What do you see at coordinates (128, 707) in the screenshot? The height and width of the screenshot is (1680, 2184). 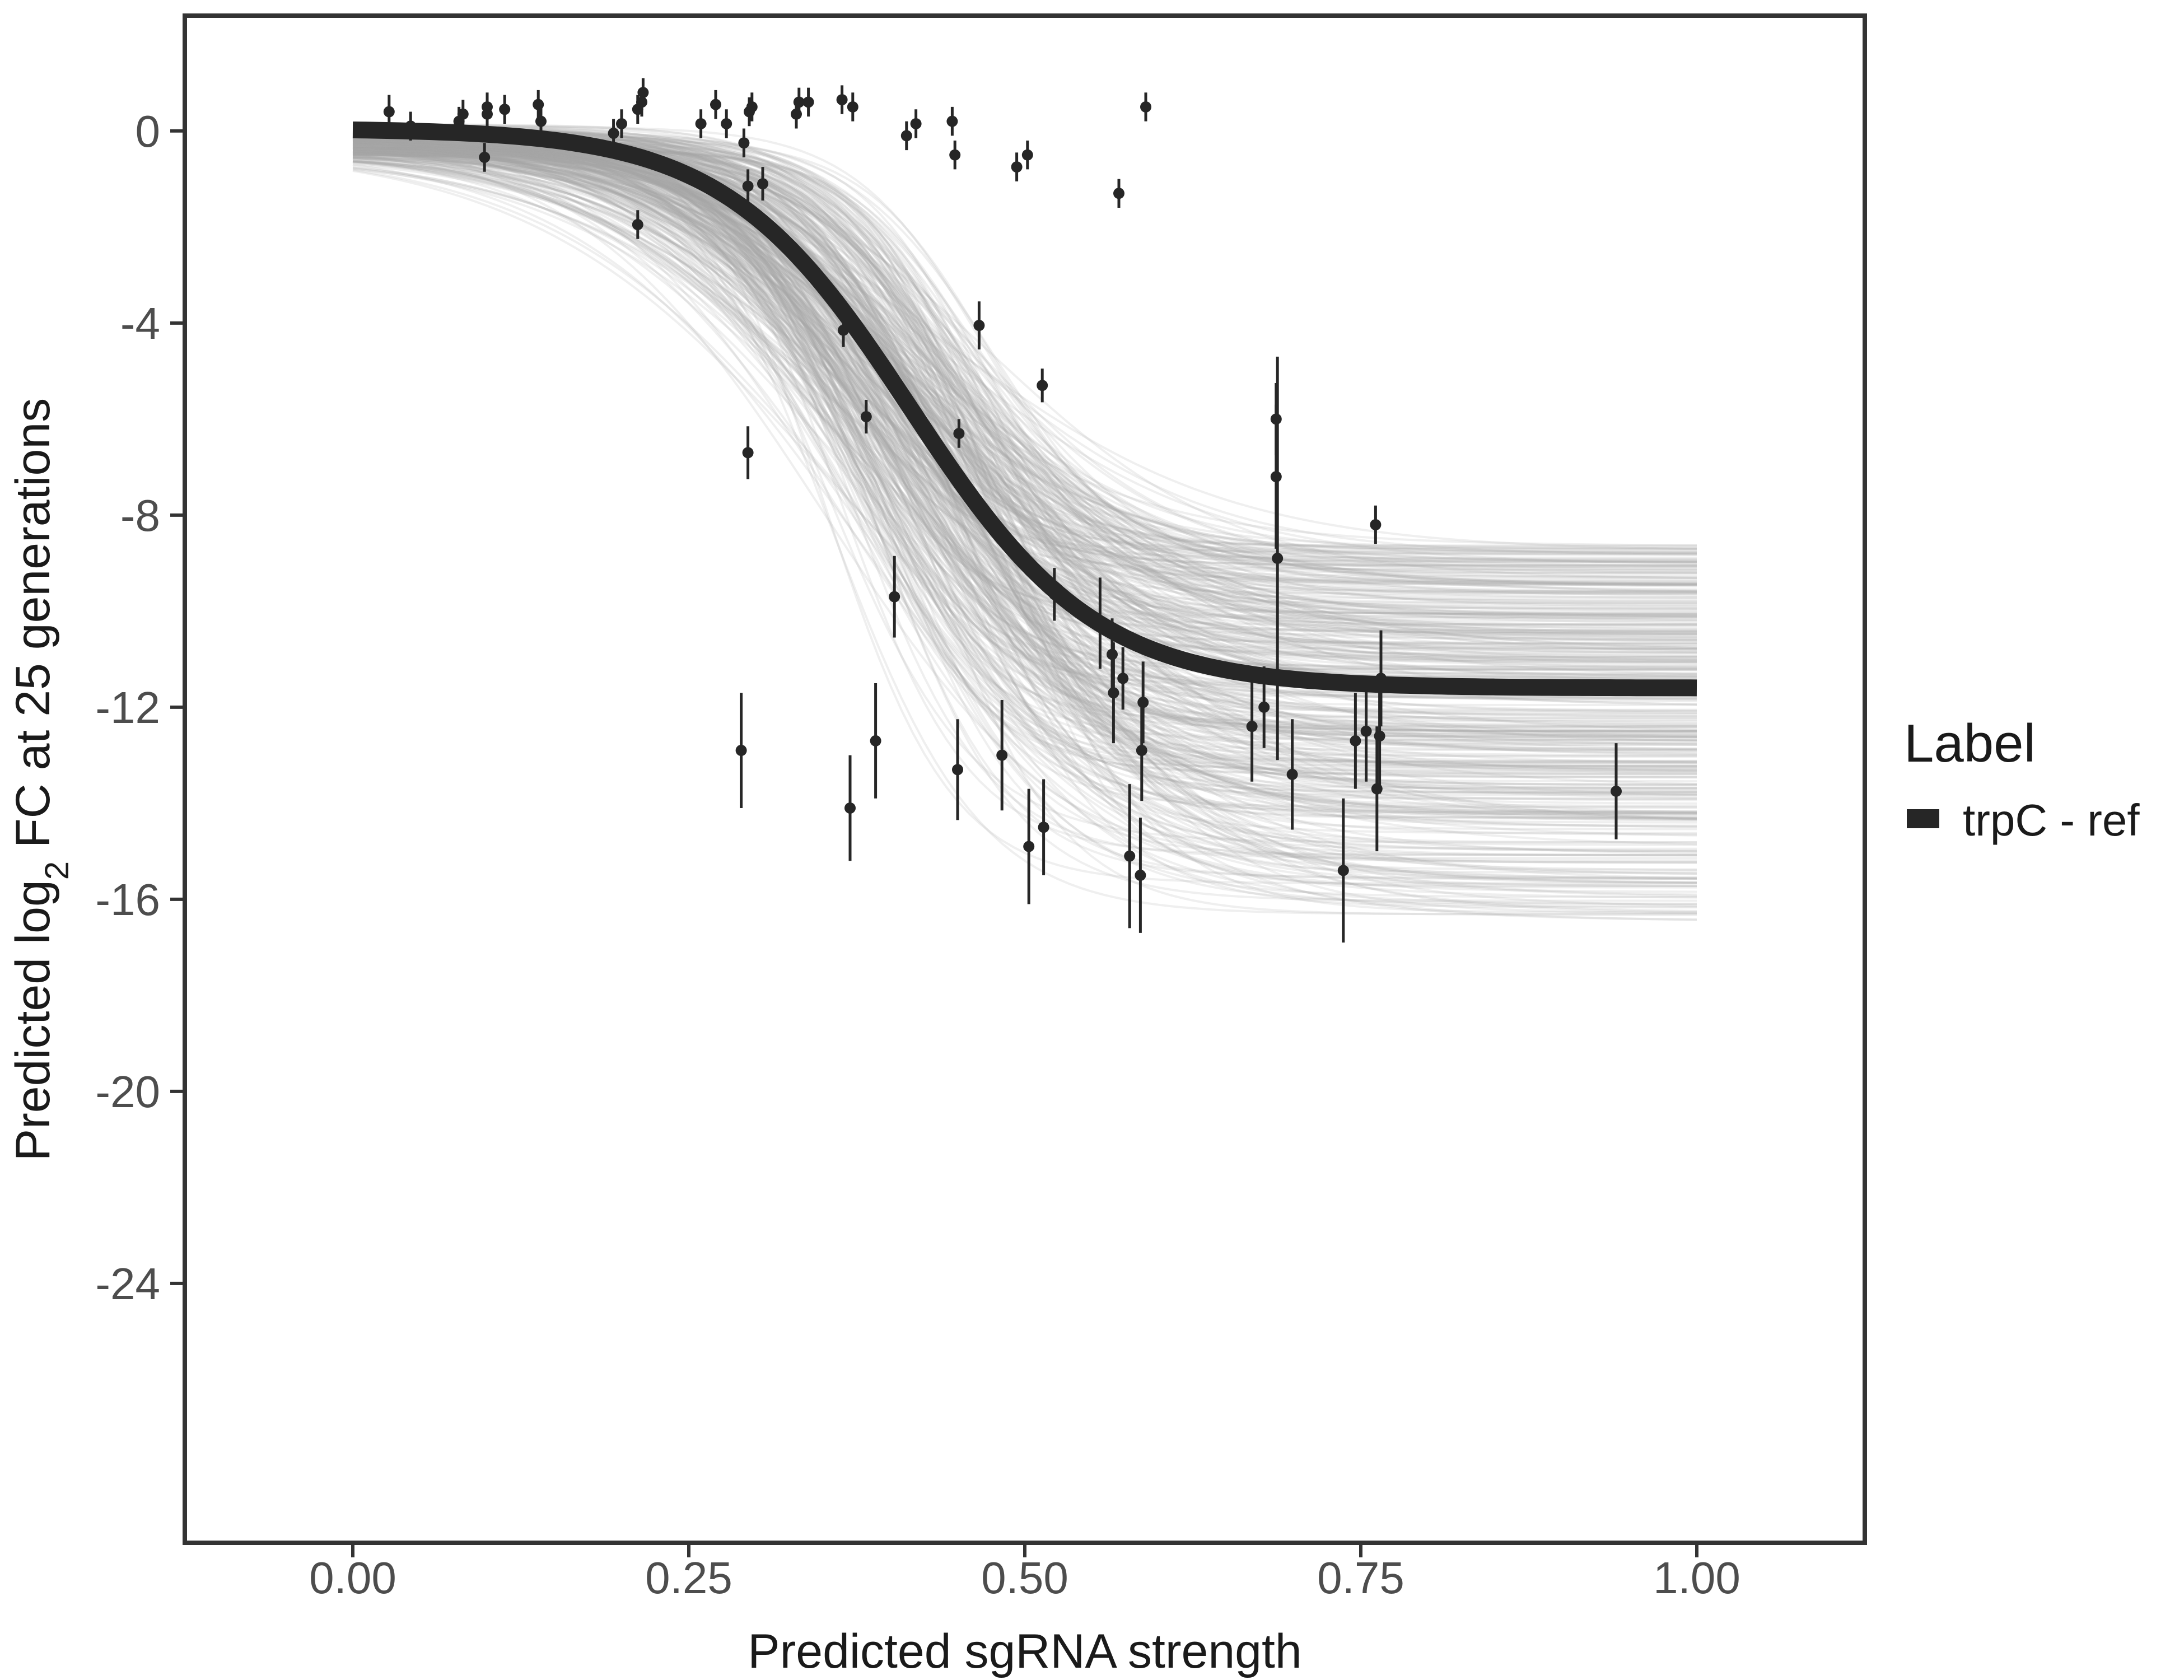 I see `y-tick-label: -12` at bounding box center [128, 707].